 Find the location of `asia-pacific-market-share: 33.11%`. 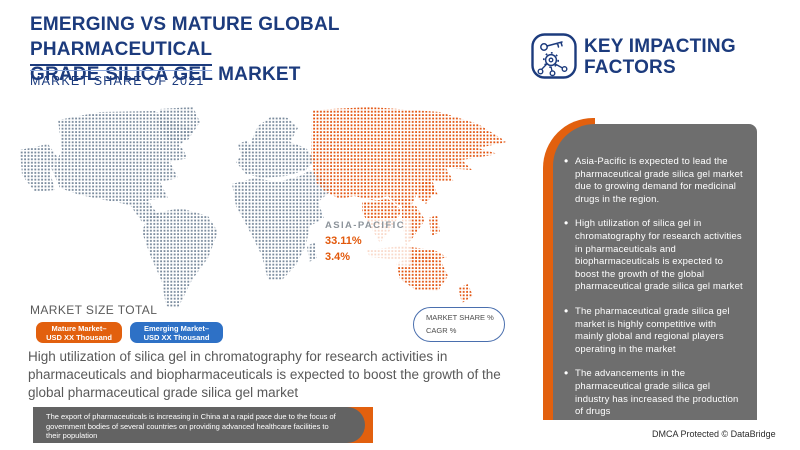

asia-pacific-market-share: 33.11% is located at coordinates (343, 241).